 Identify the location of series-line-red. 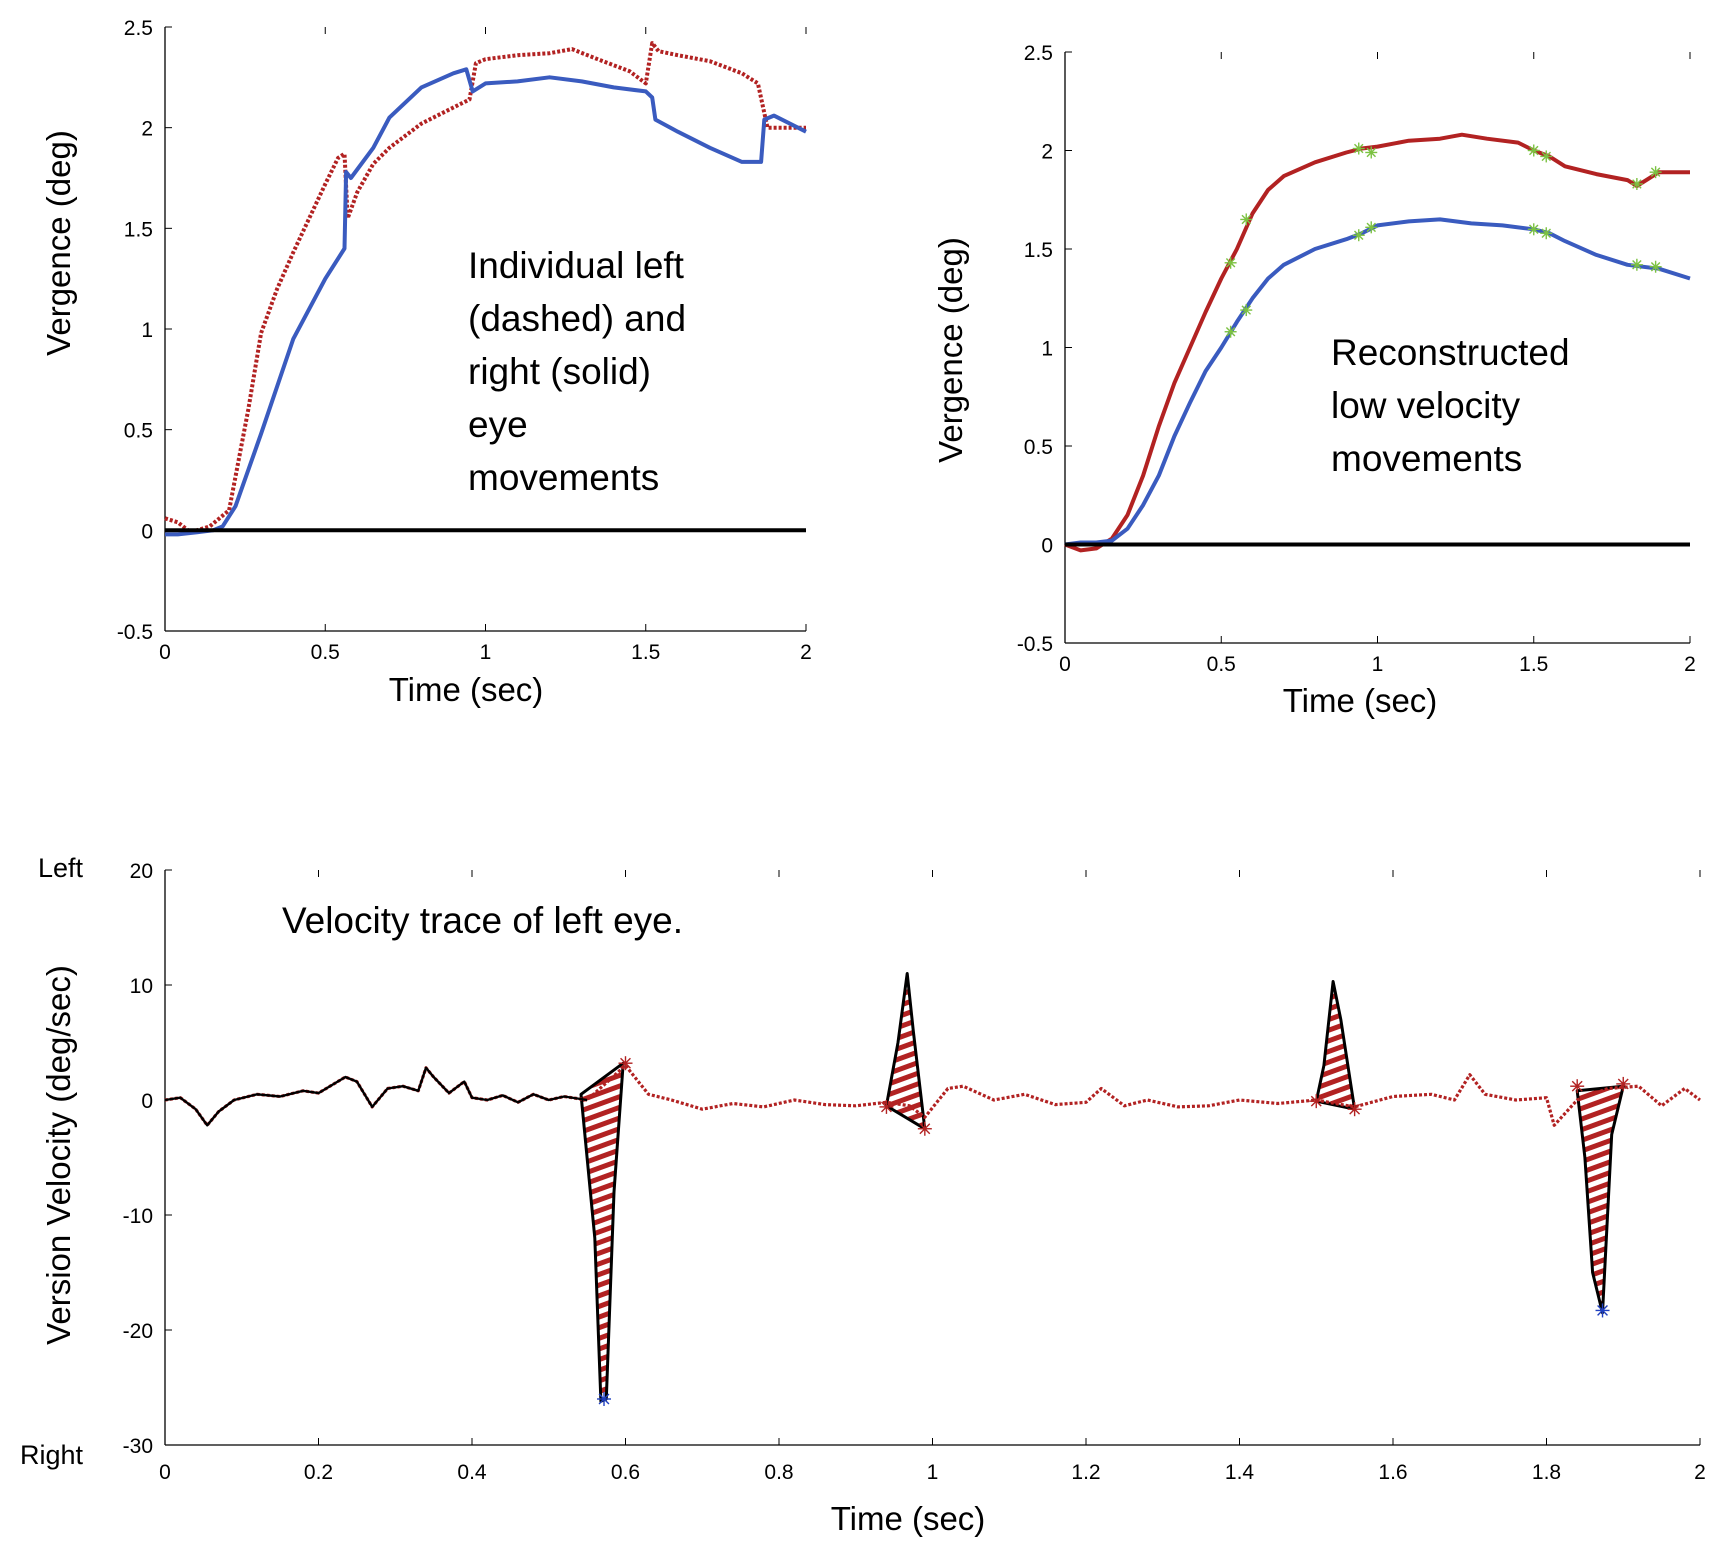
(1377, 342).